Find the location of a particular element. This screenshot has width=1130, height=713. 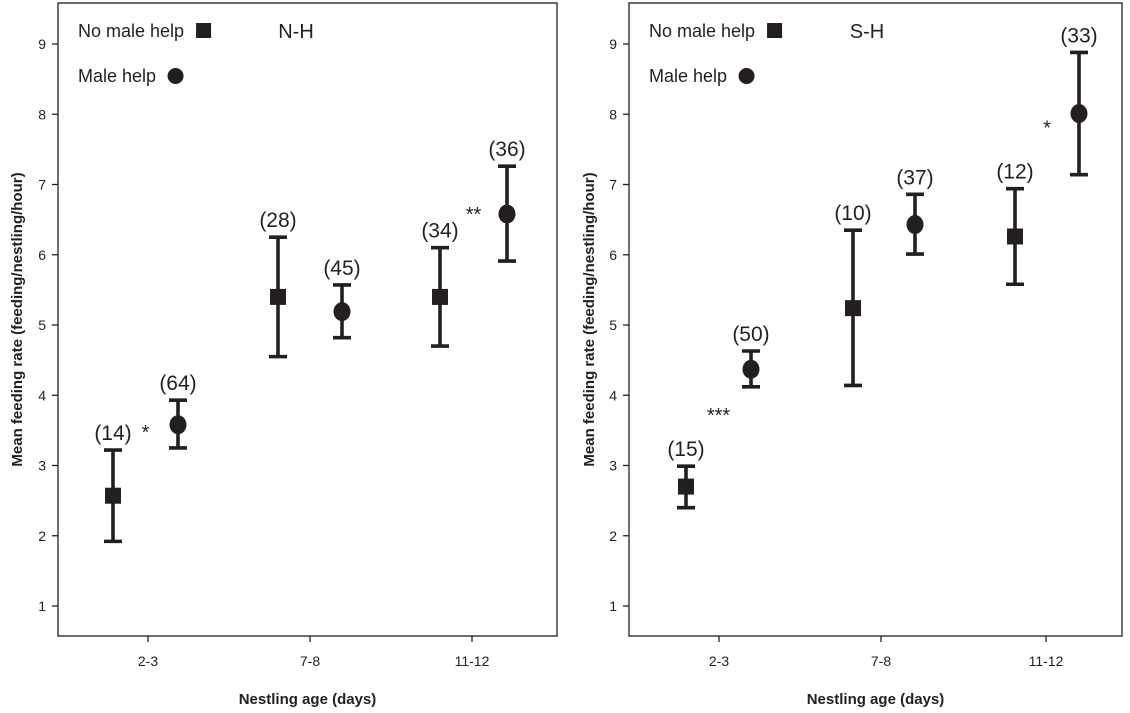

sample-size-label: (37) is located at coordinates (914, 177).